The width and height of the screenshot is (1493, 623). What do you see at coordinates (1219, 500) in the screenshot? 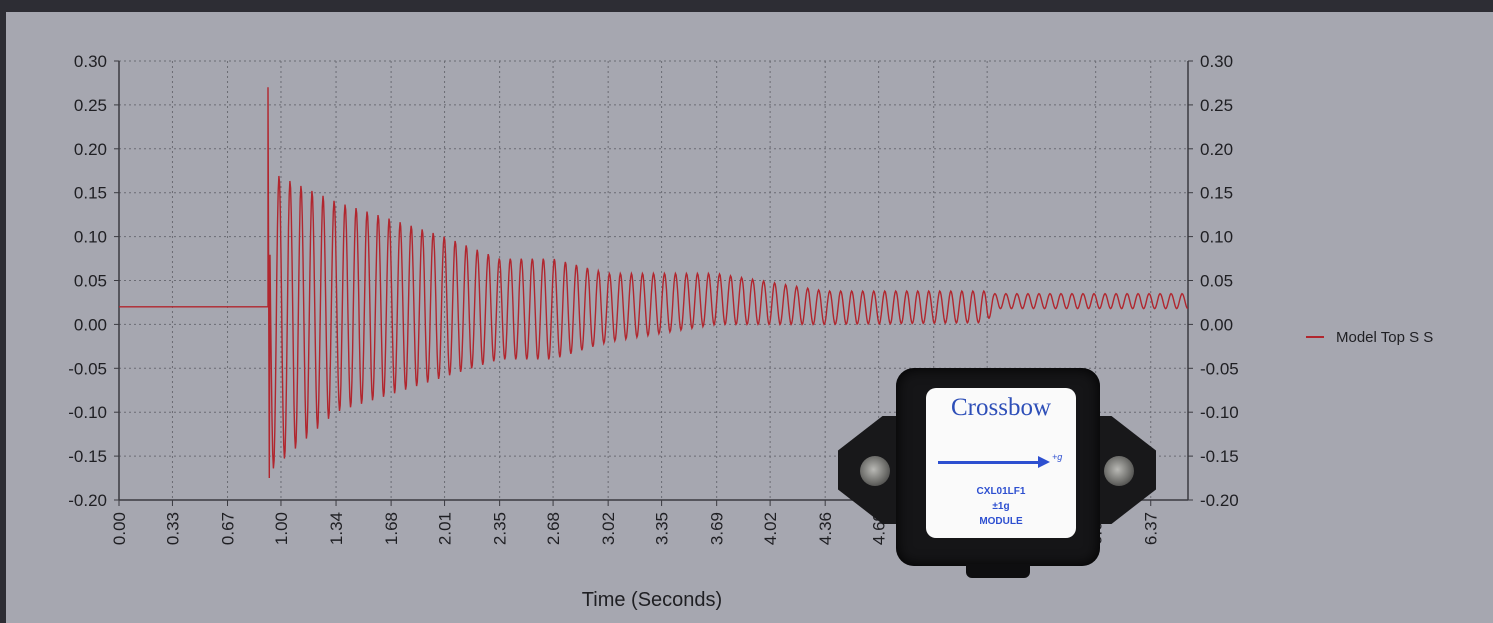
I see `y-tick-label-right: -0.20` at bounding box center [1219, 500].